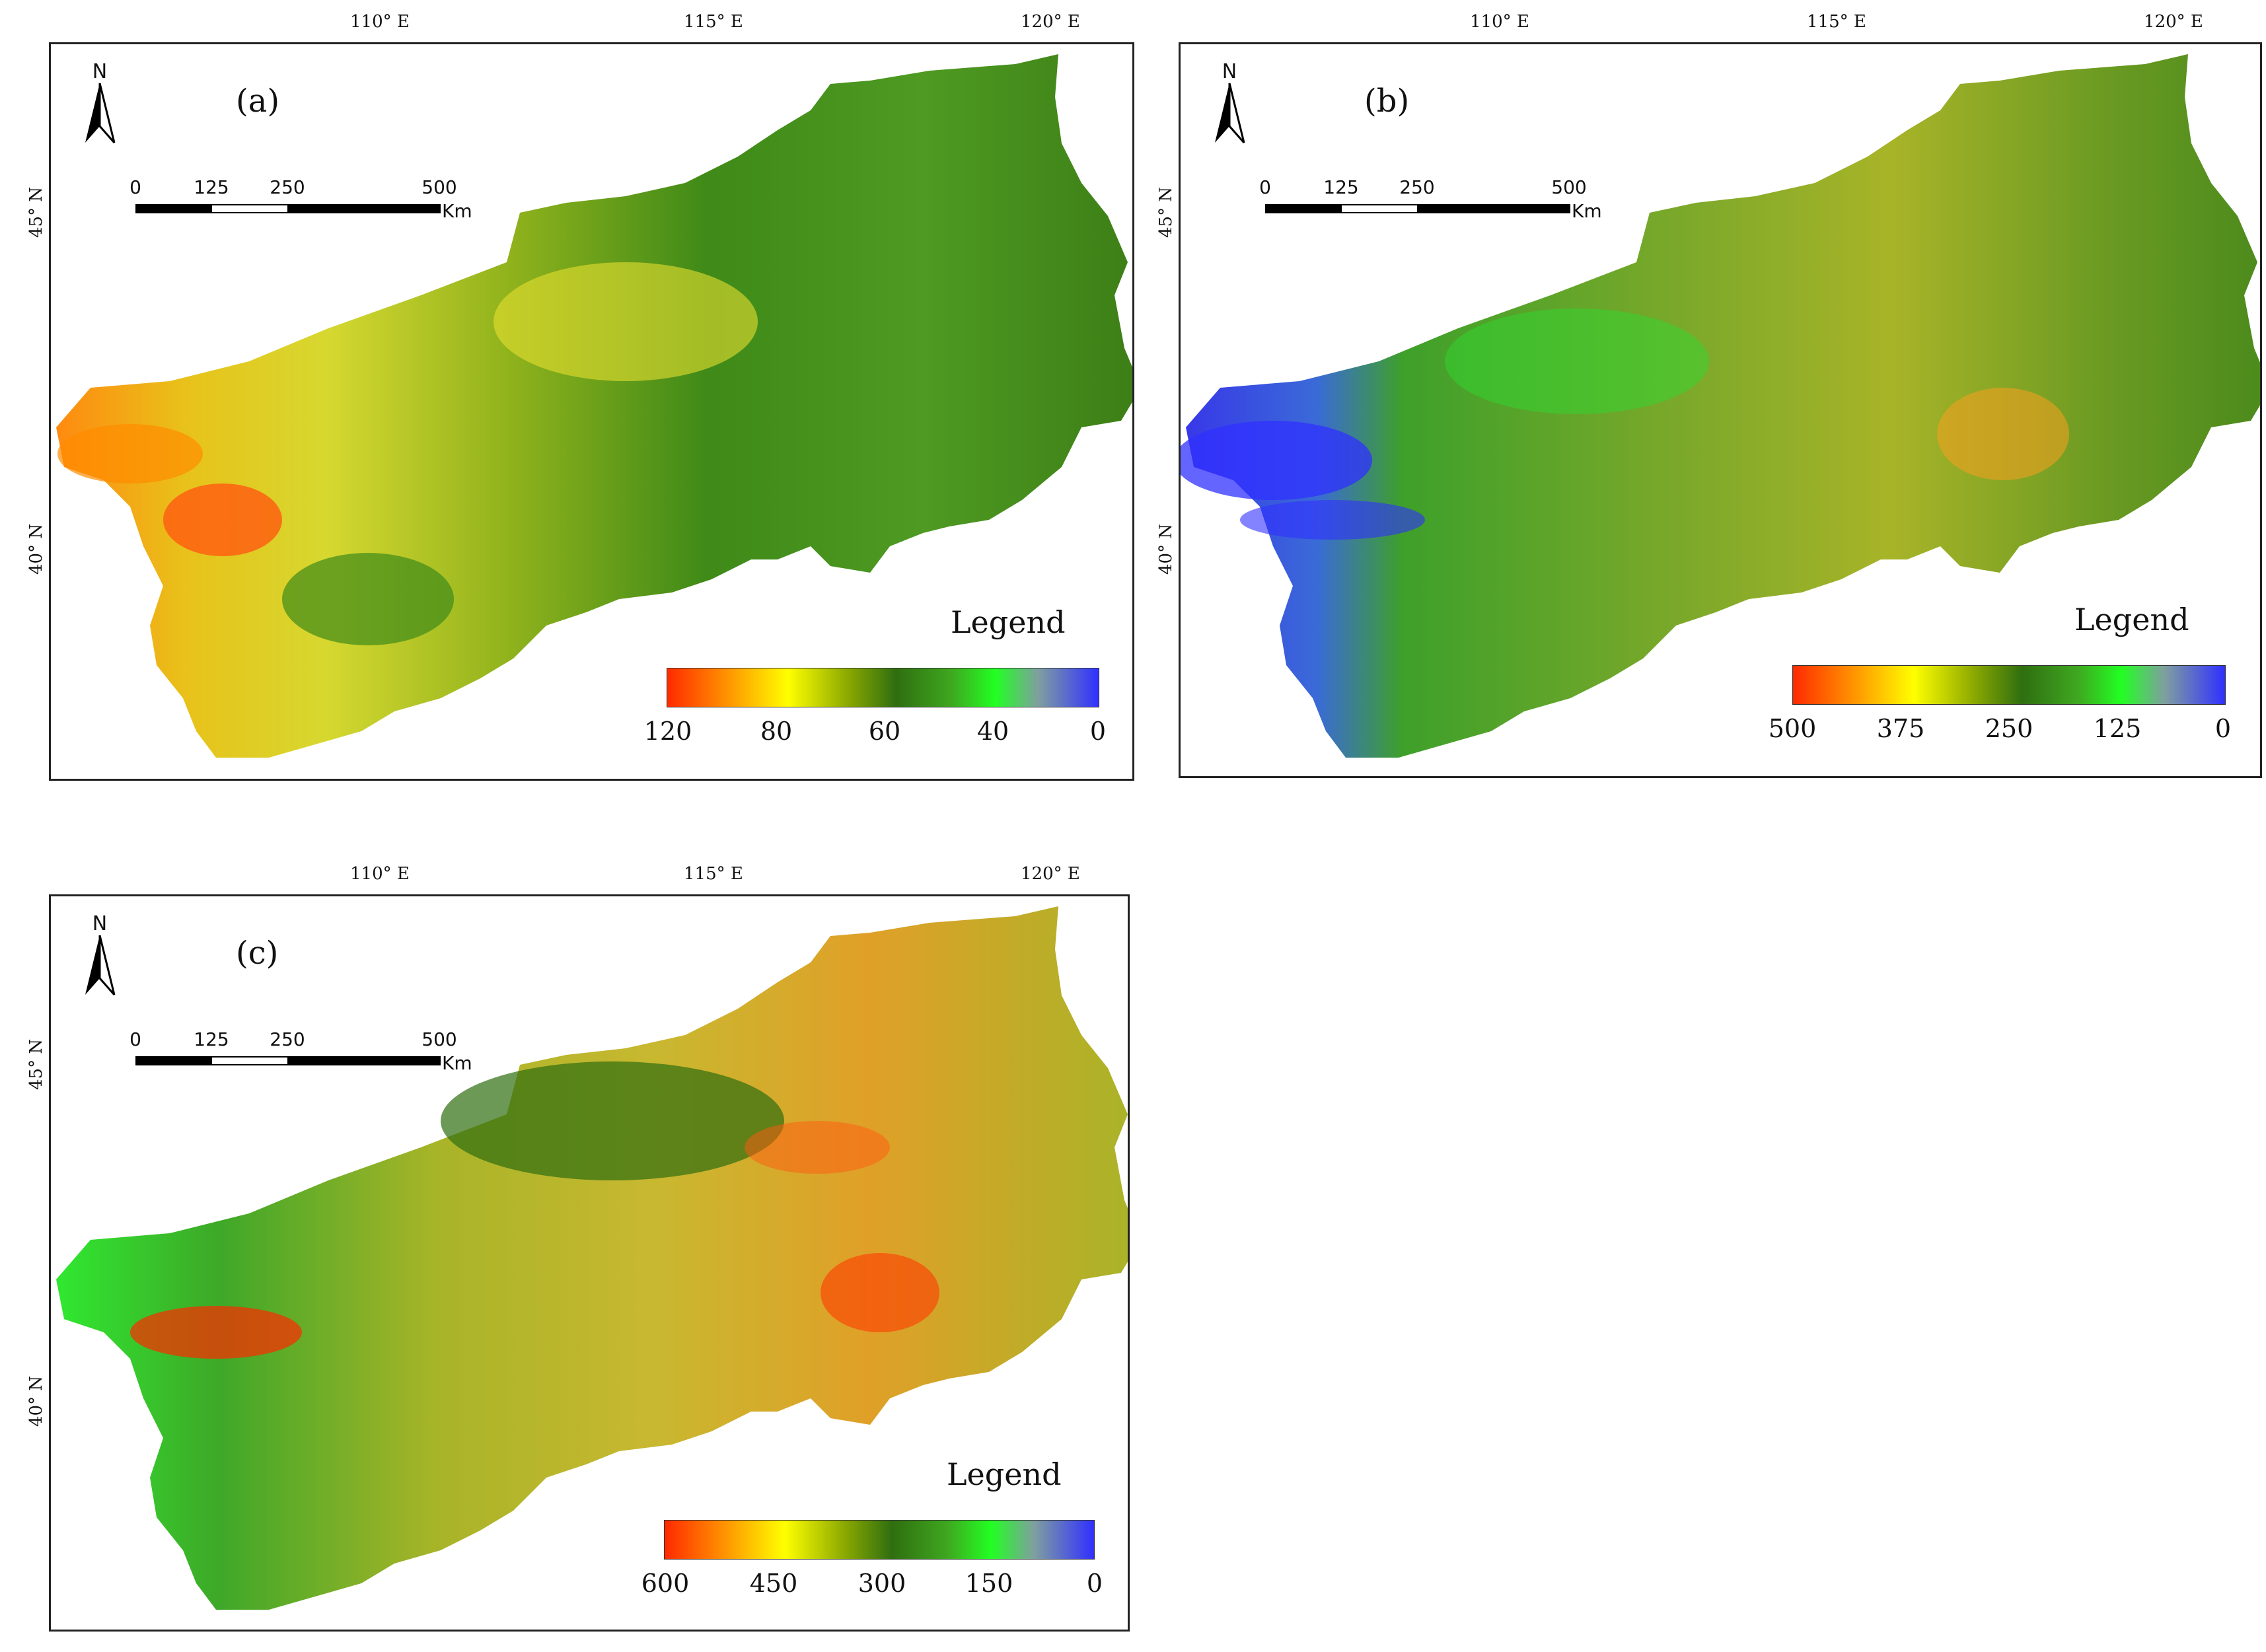  What do you see at coordinates (222, 520) in the screenshot?
I see `hotspot-red` at bounding box center [222, 520].